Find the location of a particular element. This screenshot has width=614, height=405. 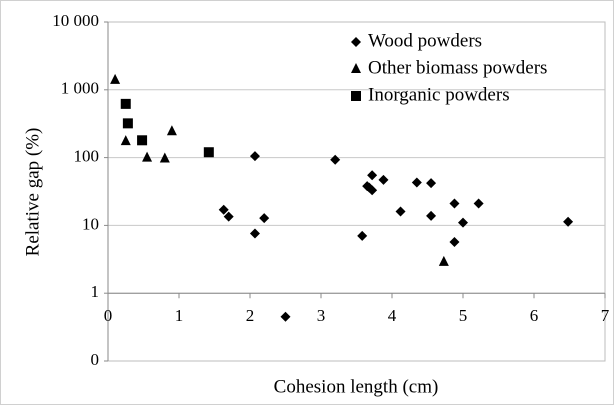

legend-label: Inorganic powders is located at coordinates (439, 94).